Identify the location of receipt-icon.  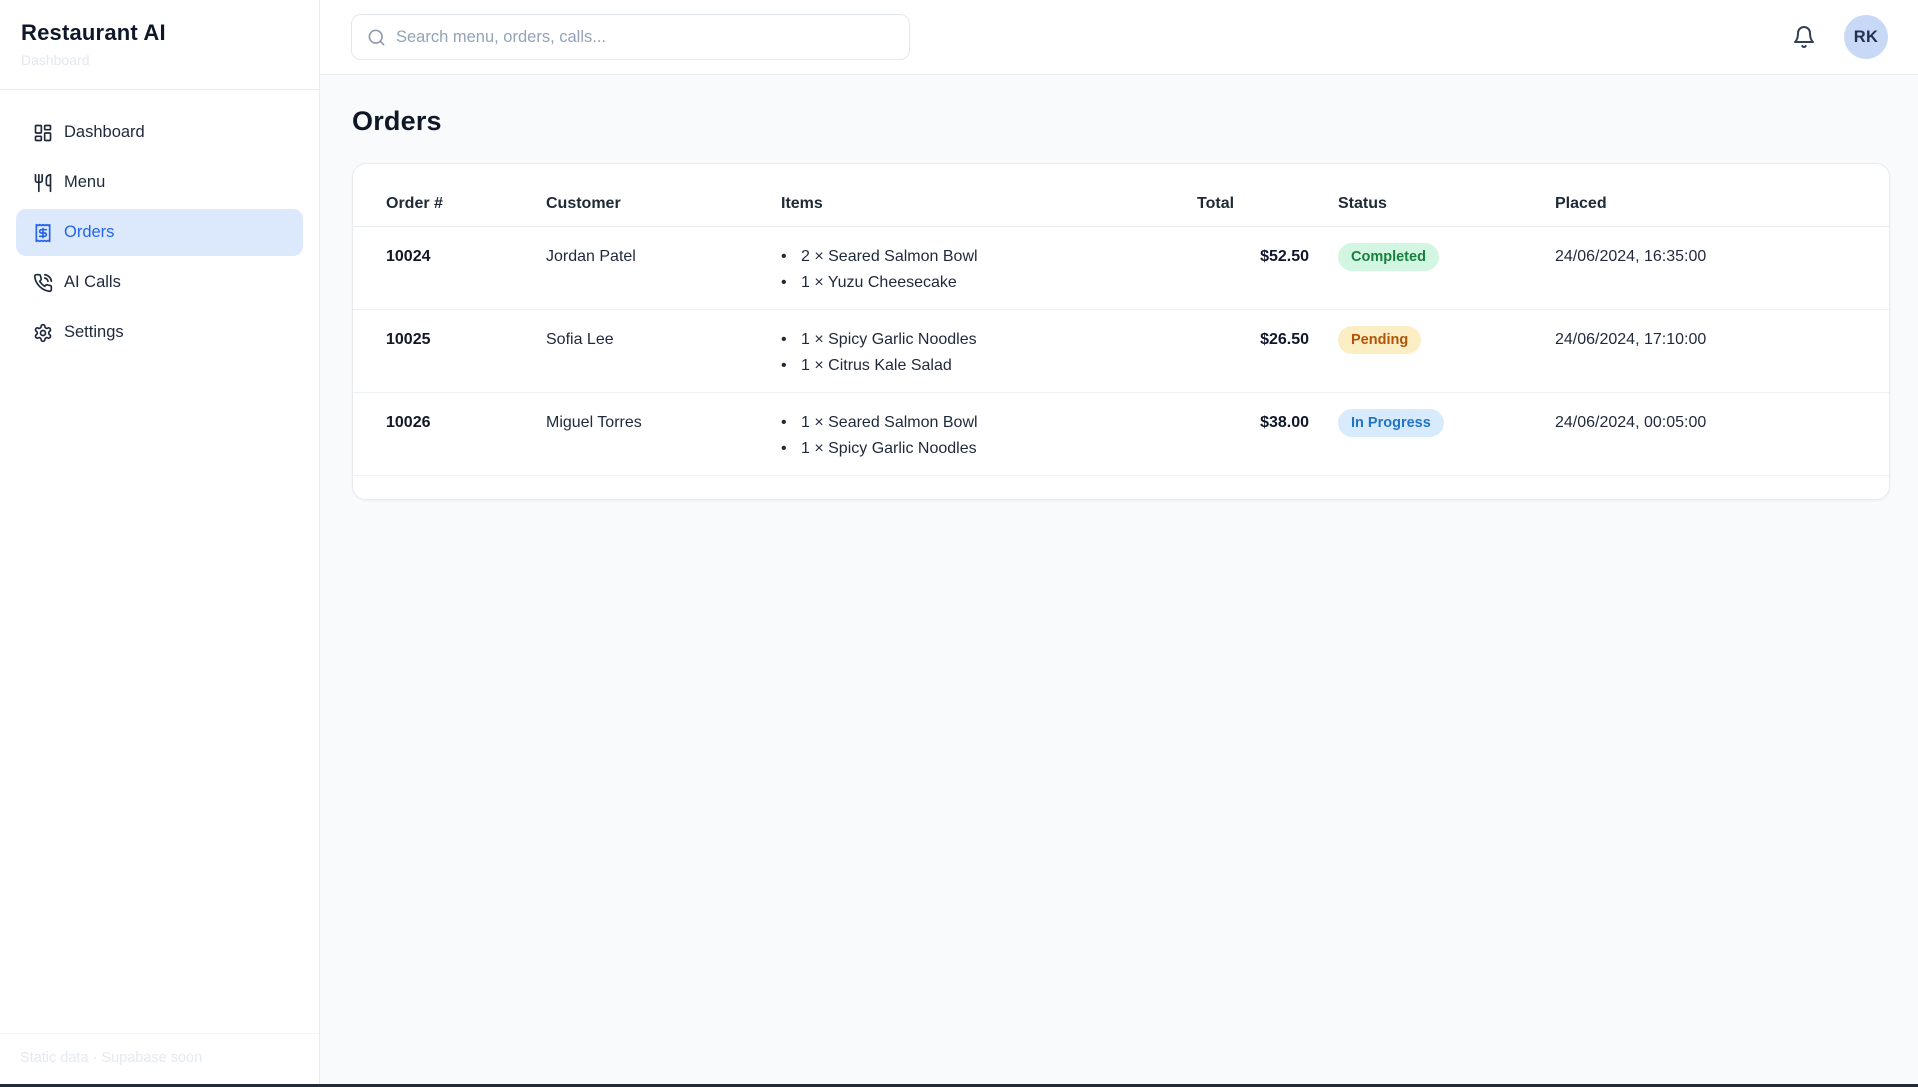
(43, 233).